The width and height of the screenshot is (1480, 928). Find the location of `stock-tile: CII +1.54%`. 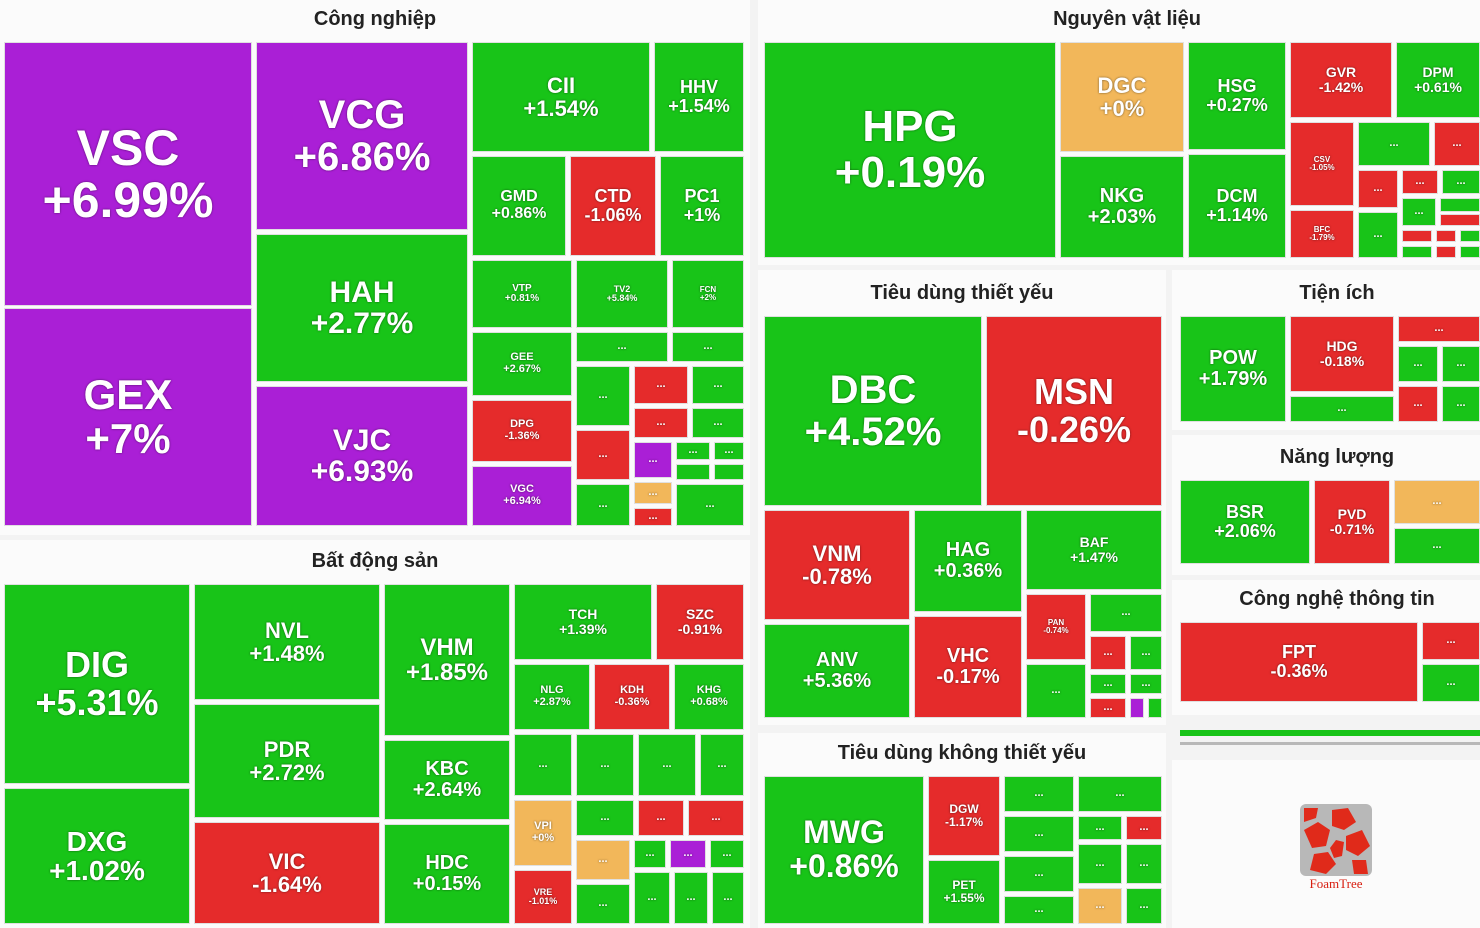

stock-tile: CII +1.54% is located at coordinates (561, 97).